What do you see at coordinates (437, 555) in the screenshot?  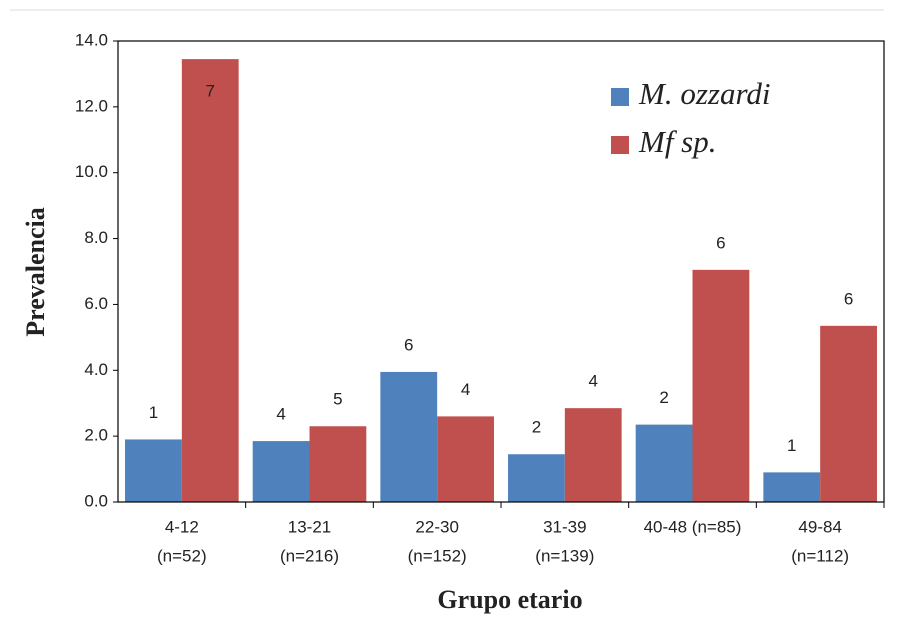 I see `x-tick-label: (n=152)` at bounding box center [437, 555].